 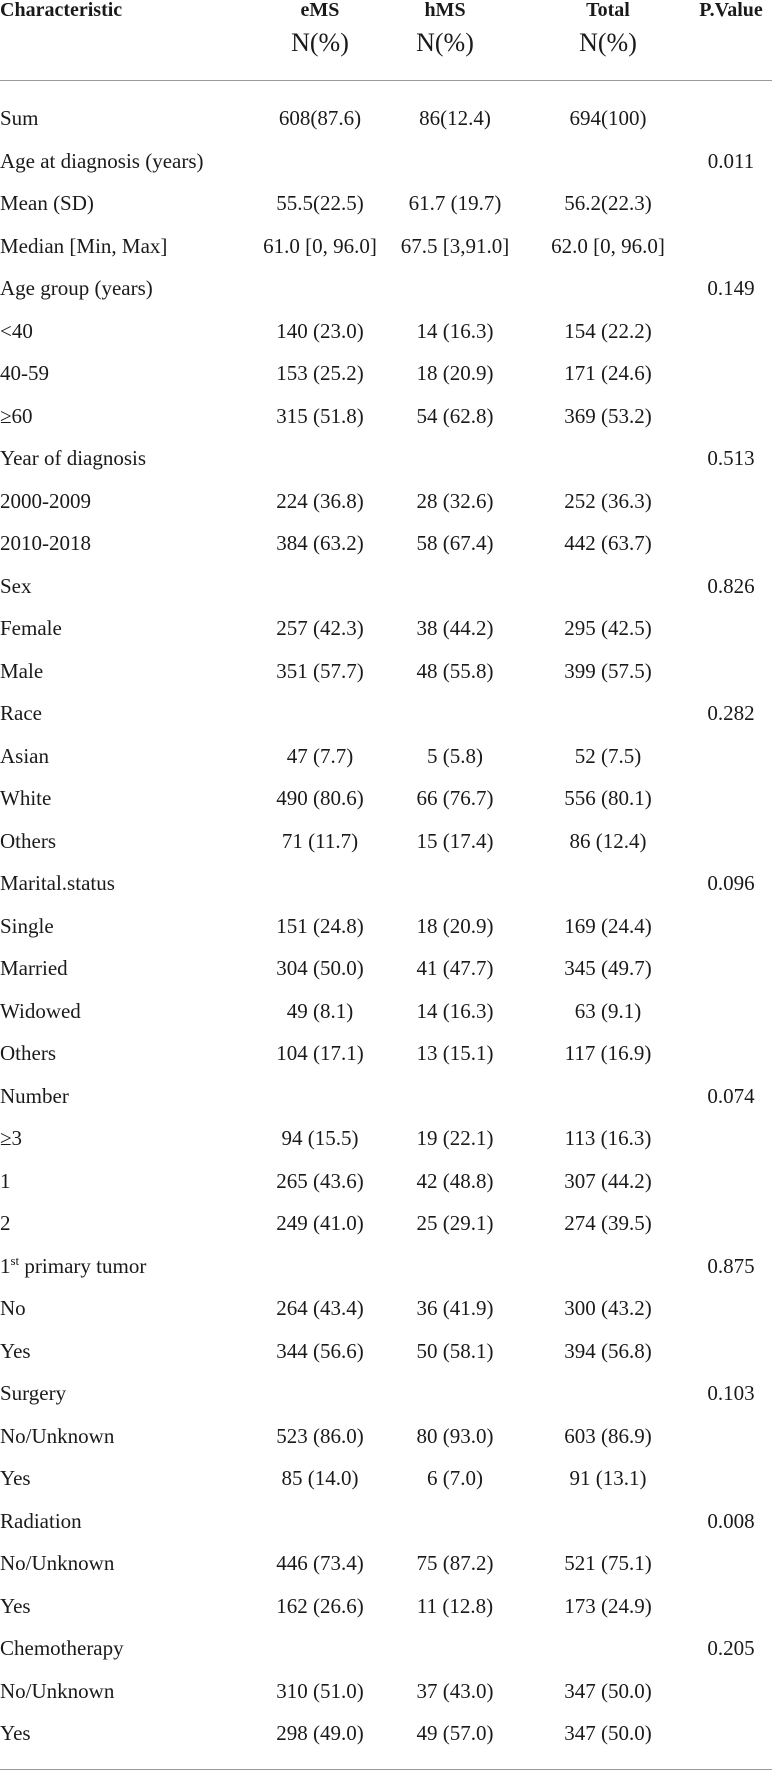 What do you see at coordinates (455, 798) in the screenshot?
I see `cell-hms: 66 (76.7)` at bounding box center [455, 798].